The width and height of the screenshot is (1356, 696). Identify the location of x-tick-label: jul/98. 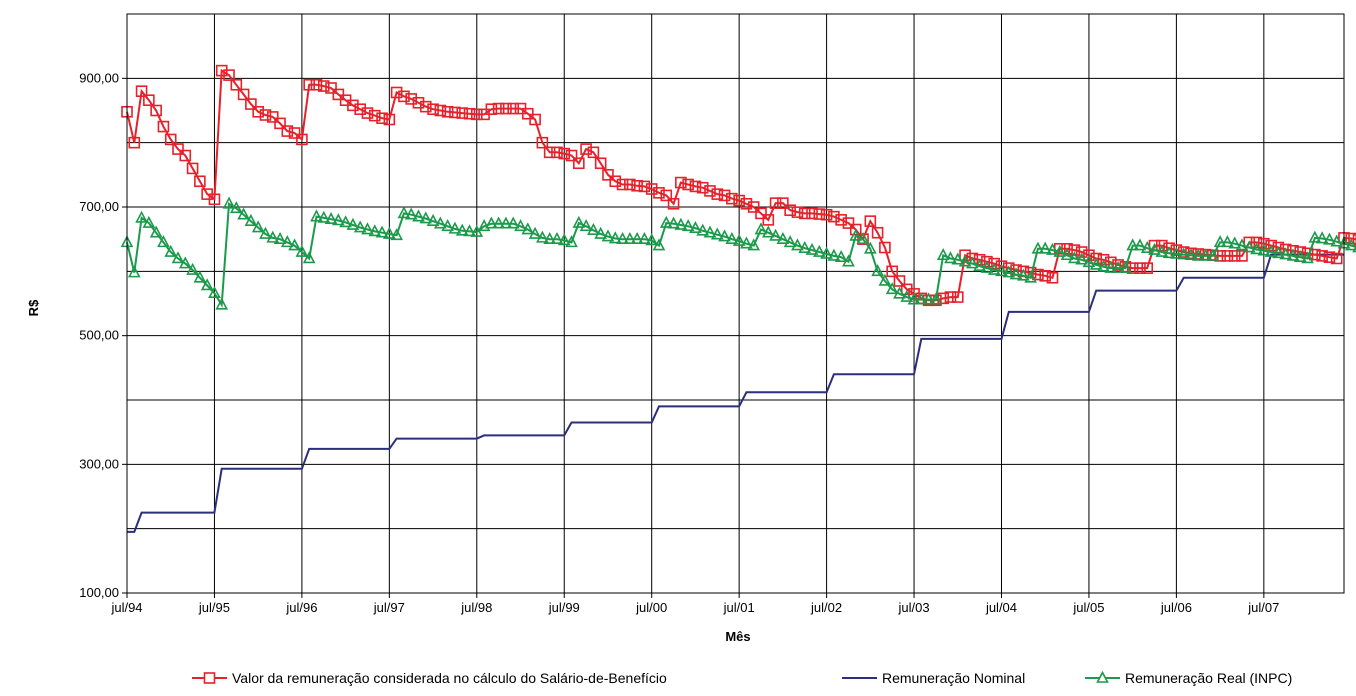
(476, 607).